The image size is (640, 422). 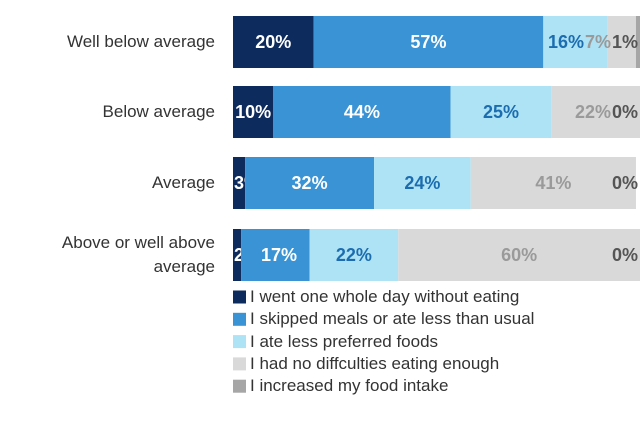 I want to click on value-label: 41%, so click(x=553, y=183).